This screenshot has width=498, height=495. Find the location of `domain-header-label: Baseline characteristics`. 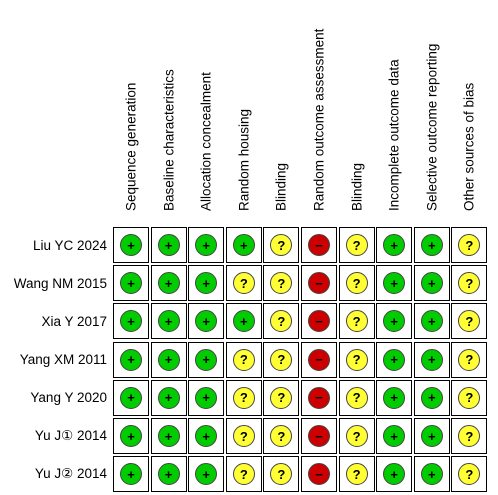

domain-header-label: Baseline characteristics is located at coordinates (168, 139).